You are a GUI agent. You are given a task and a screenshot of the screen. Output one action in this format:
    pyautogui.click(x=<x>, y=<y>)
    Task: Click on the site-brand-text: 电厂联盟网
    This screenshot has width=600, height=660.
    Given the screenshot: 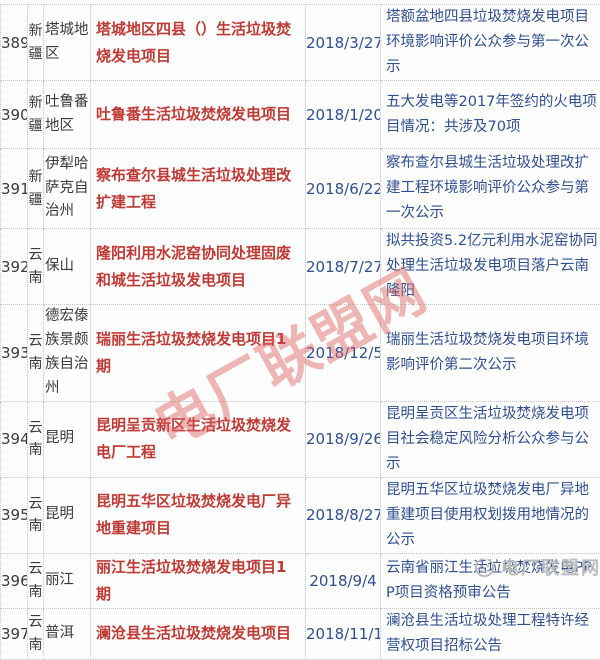 What is the action you would take?
    pyautogui.click(x=550, y=567)
    